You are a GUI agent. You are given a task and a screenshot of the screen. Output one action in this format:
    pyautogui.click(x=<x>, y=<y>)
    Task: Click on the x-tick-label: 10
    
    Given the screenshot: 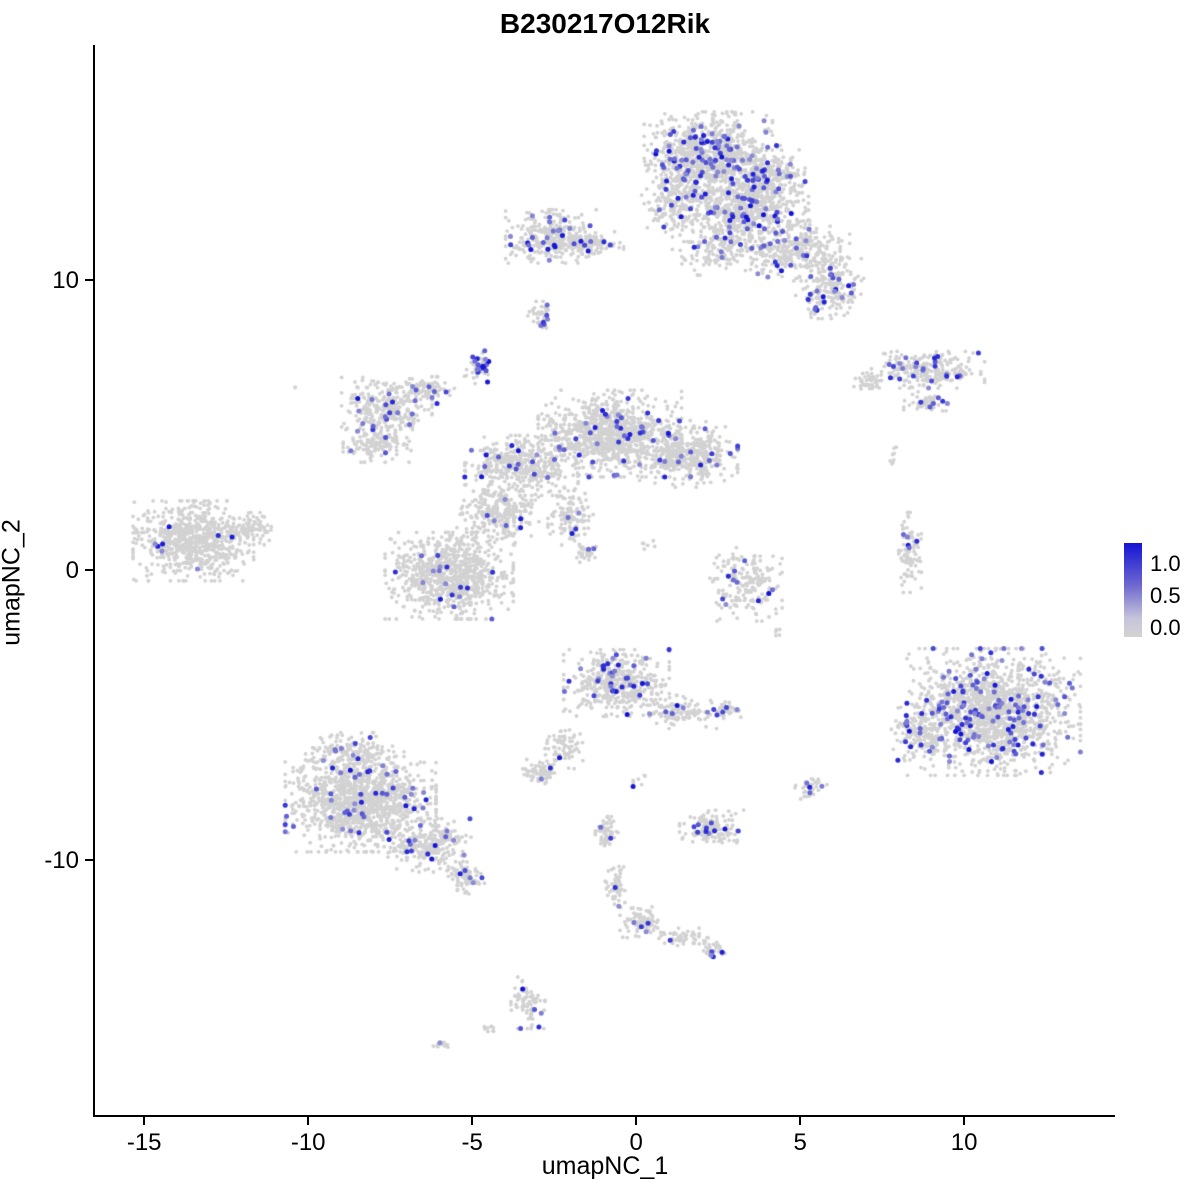 What is the action you would take?
    pyautogui.click(x=964, y=1142)
    